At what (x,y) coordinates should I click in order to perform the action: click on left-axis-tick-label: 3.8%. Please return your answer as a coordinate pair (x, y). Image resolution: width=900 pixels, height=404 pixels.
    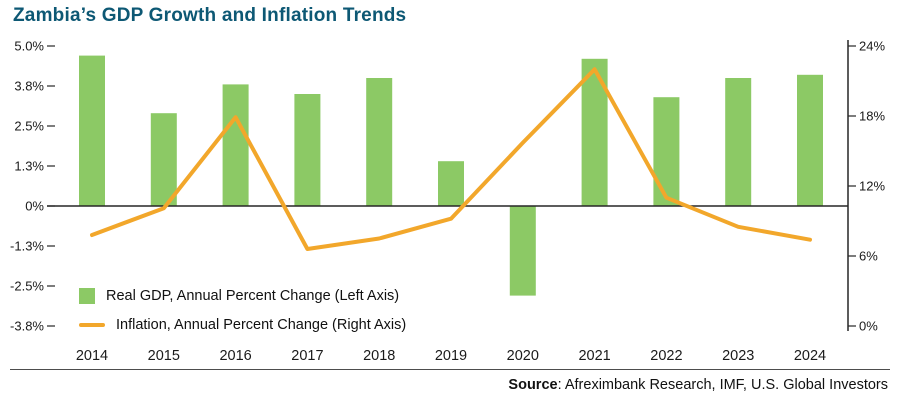
    Looking at the image, I should click on (29, 86).